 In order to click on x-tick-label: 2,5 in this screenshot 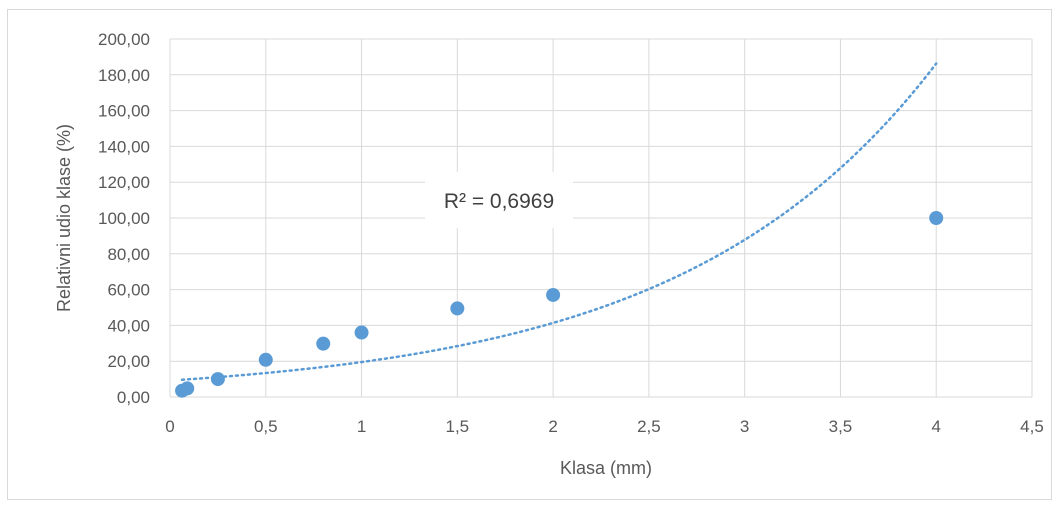, I will do `click(649, 426)`.